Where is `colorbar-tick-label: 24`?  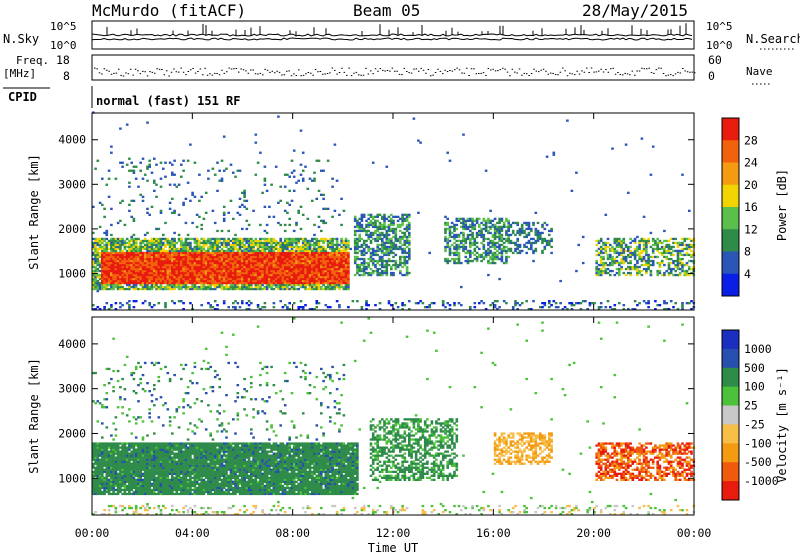
colorbar-tick-label: 24 is located at coordinates (751, 163).